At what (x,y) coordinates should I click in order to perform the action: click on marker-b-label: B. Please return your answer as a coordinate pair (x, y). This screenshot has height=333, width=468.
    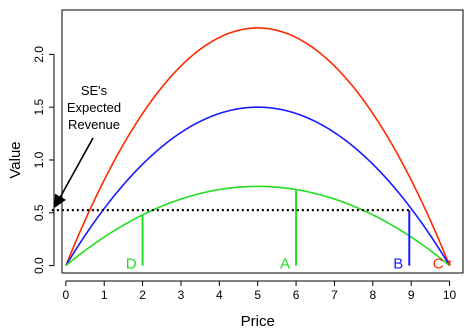
    Looking at the image, I should click on (398, 264).